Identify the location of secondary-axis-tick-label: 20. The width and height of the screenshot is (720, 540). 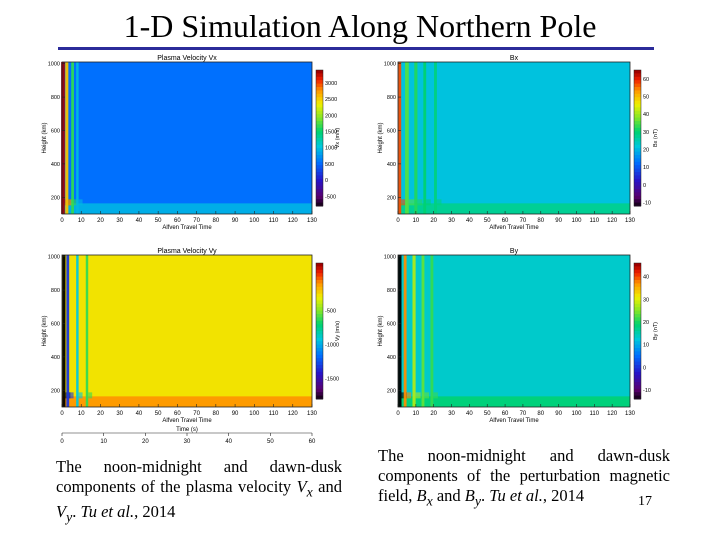
(145, 442).